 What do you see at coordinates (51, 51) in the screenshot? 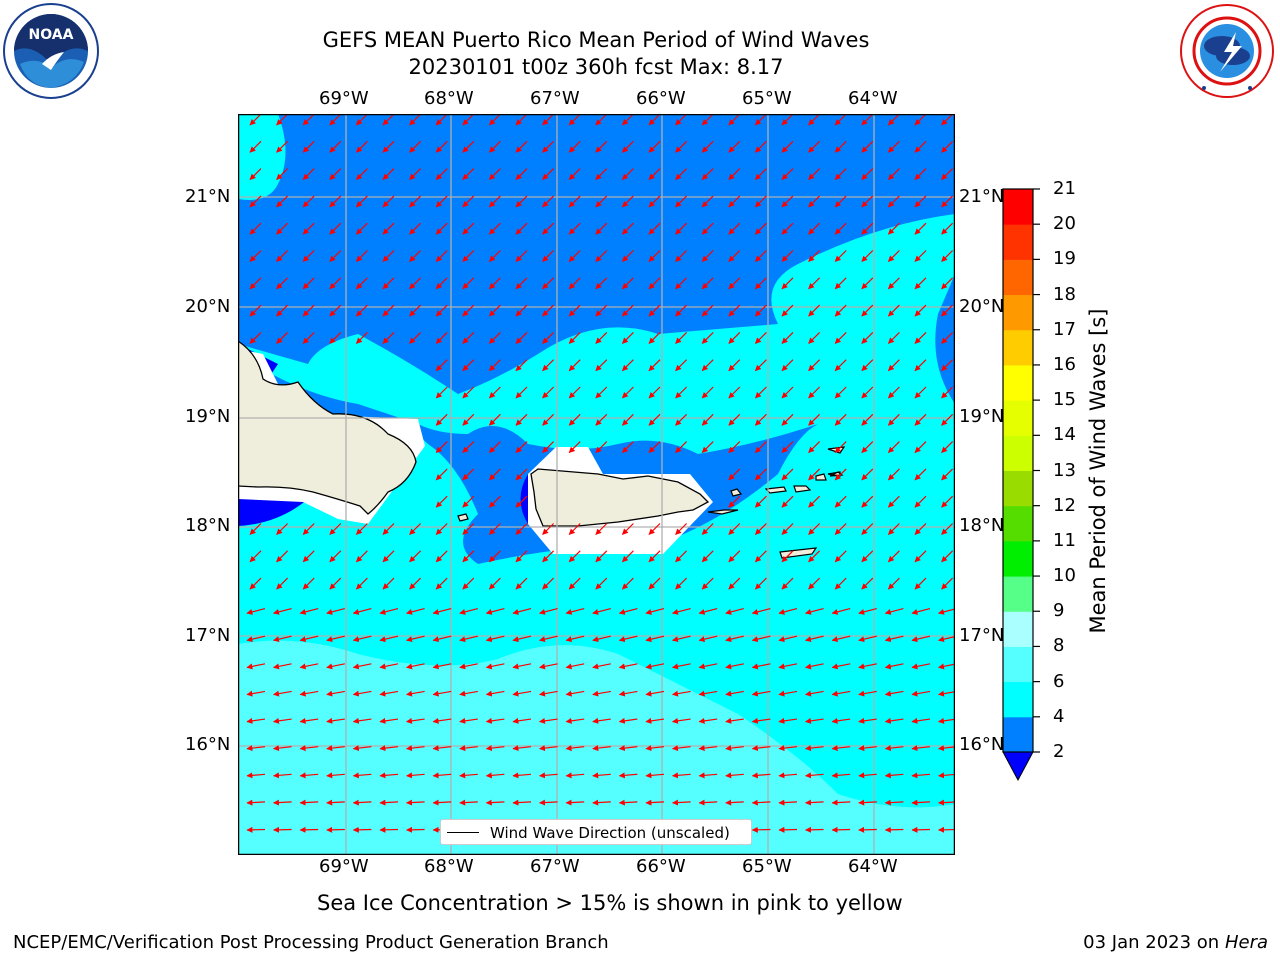
I see `noaa-logo-icon: NOAA` at bounding box center [51, 51].